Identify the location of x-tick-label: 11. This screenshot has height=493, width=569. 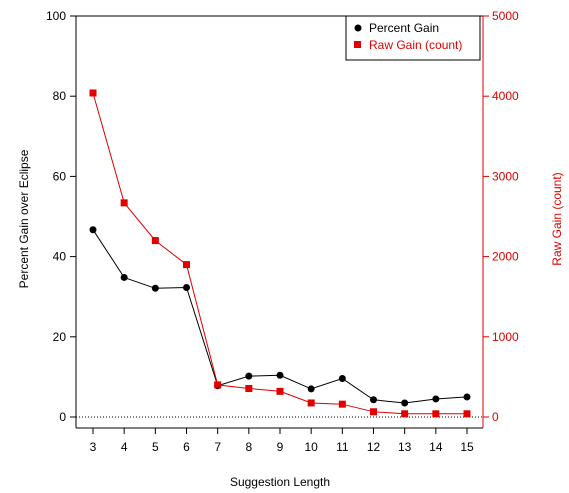
(342, 447).